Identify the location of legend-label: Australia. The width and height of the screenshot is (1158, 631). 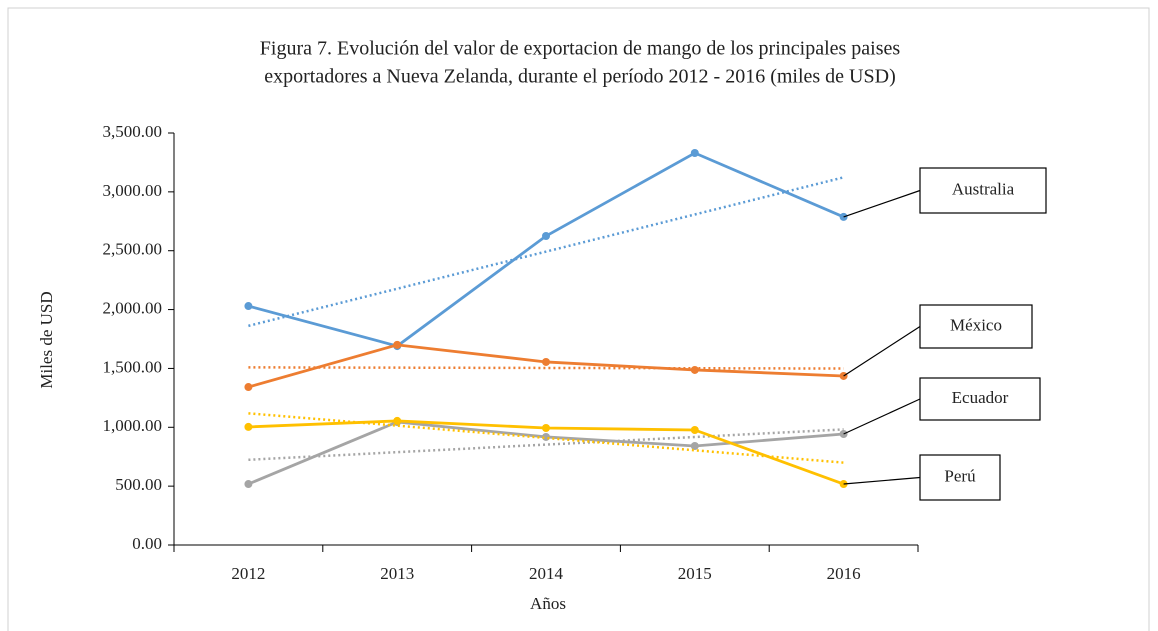
(983, 188).